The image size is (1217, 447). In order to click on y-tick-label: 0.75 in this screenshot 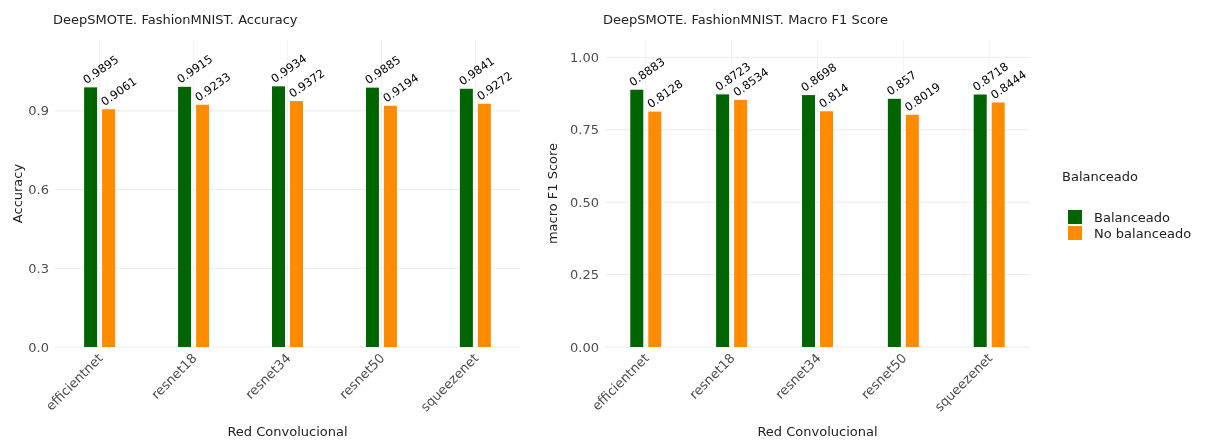, I will do `click(584, 130)`.